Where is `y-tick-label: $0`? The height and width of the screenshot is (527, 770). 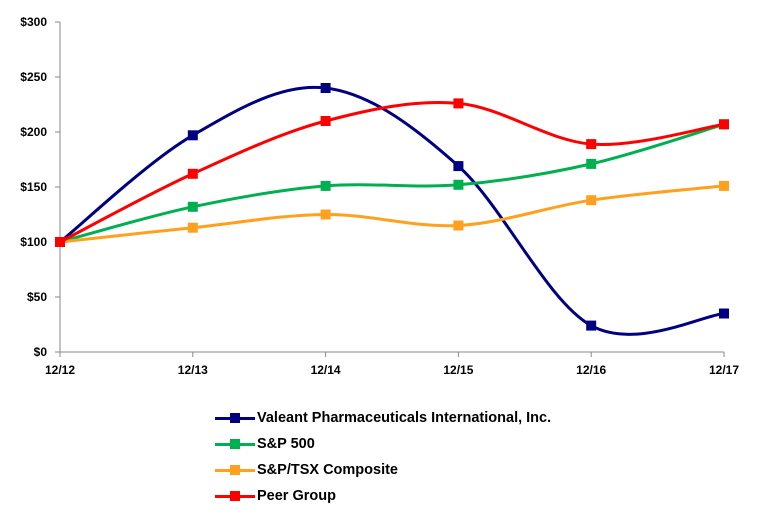
y-tick-label: $0 is located at coordinates (41, 352).